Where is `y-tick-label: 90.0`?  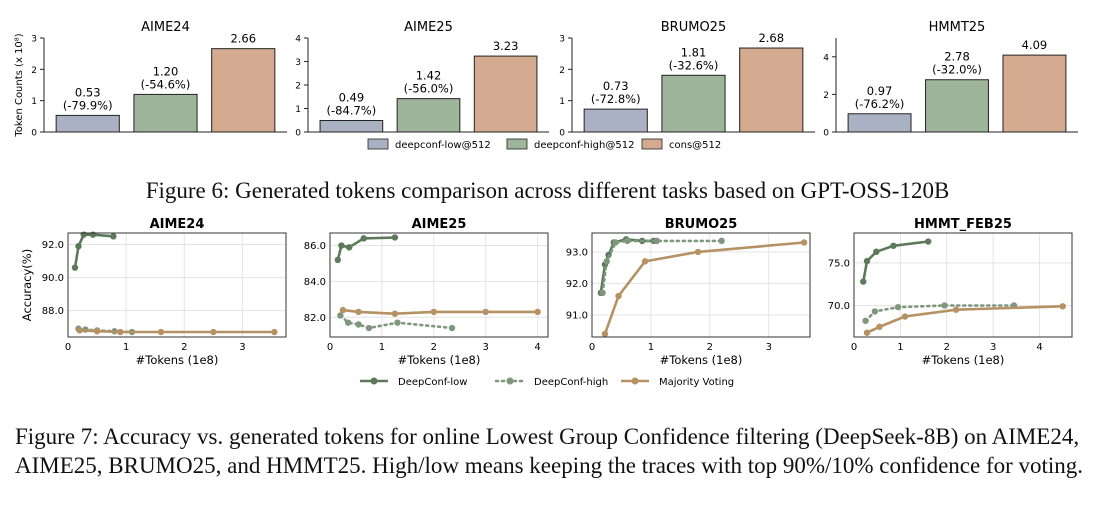
y-tick-label: 90.0 is located at coordinates (53, 278).